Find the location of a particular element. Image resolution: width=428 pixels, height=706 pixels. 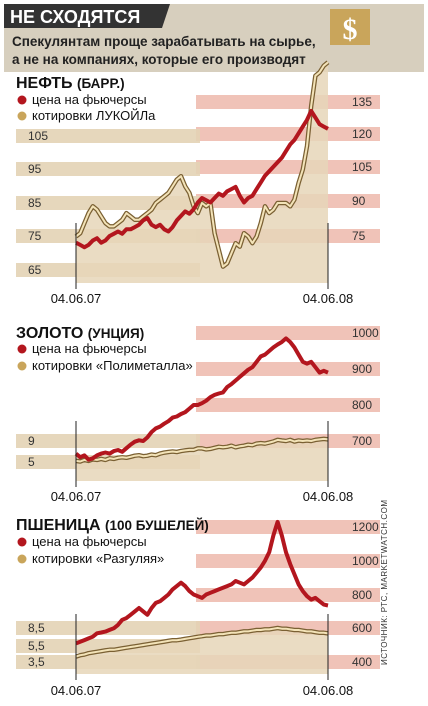

right-tick-label: 135 is located at coordinates (362, 102).